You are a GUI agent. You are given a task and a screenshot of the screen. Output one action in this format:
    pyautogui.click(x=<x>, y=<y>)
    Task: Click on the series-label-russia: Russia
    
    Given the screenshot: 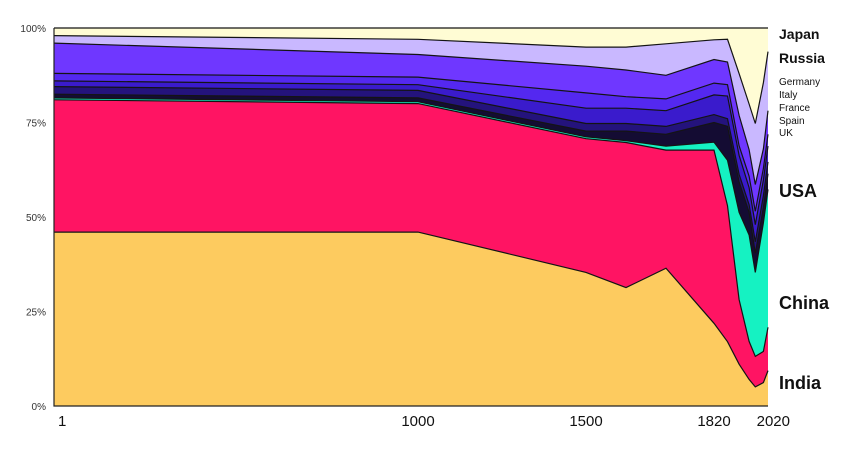 What is the action you would take?
    pyautogui.click(x=802, y=58)
    